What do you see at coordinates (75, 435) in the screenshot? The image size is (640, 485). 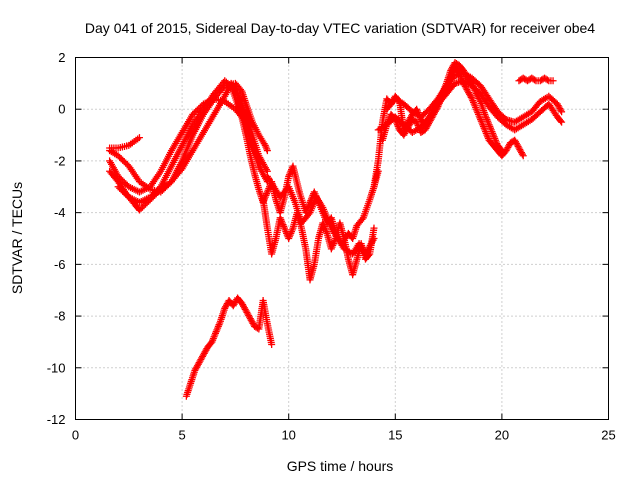 I see `x-tick-label: 0` at bounding box center [75, 435].